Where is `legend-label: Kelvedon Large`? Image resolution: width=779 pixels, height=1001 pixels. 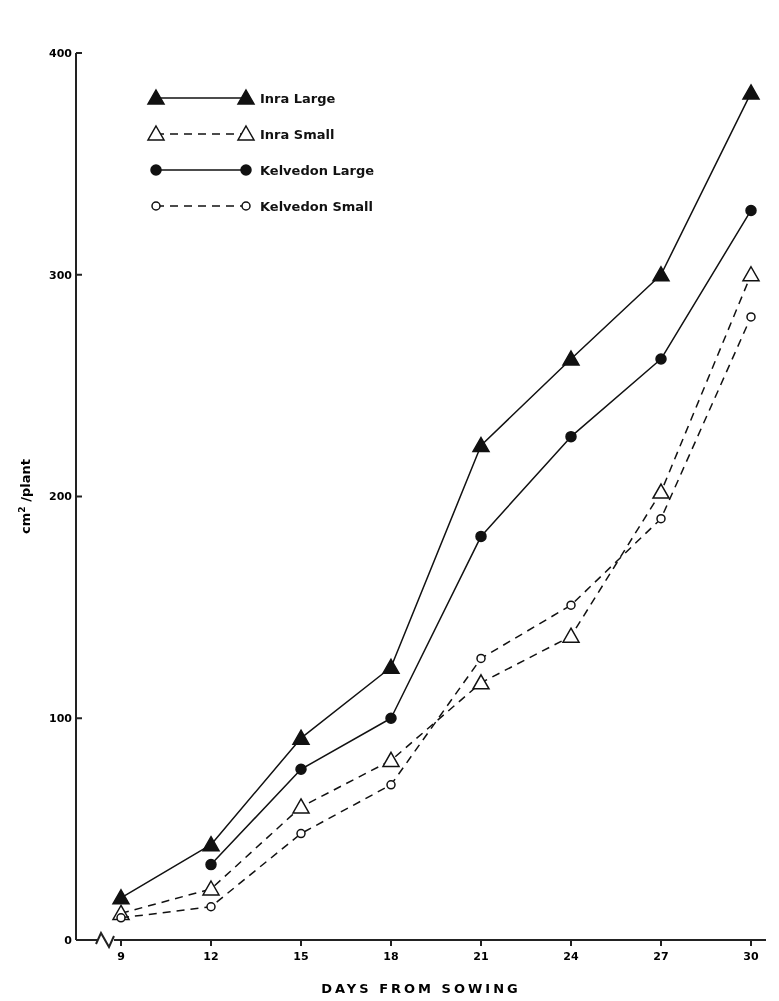
legend-label: Kelvedon Large is located at coordinates (317, 170).